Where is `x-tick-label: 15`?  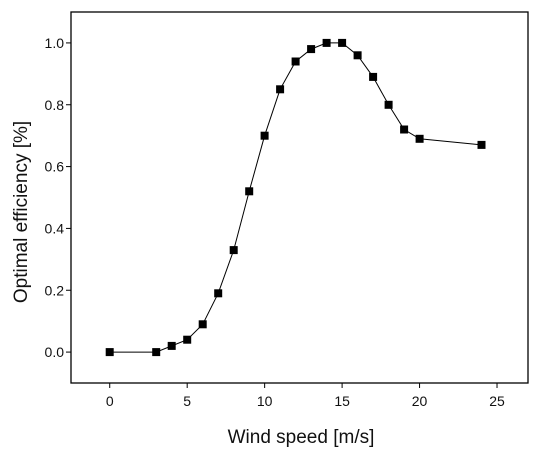
x-tick-label: 15 is located at coordinates (342, 401).